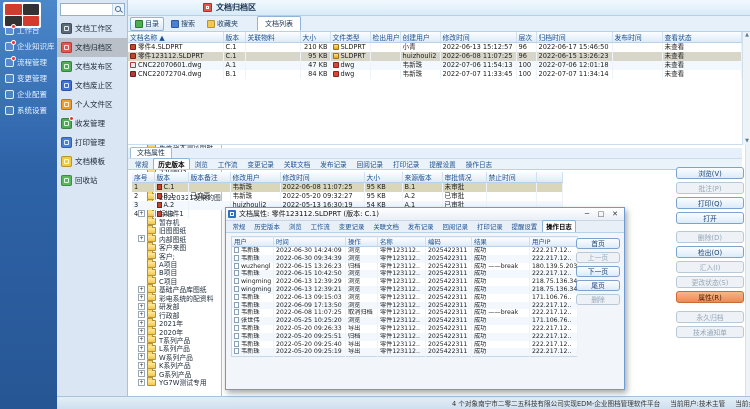 This screenshot has height=409, width=750. What do you see at coordinates (92, 104) in the screenshot?
I see `module-nav-item: 个人文件区` at bounding box center [92, 104].